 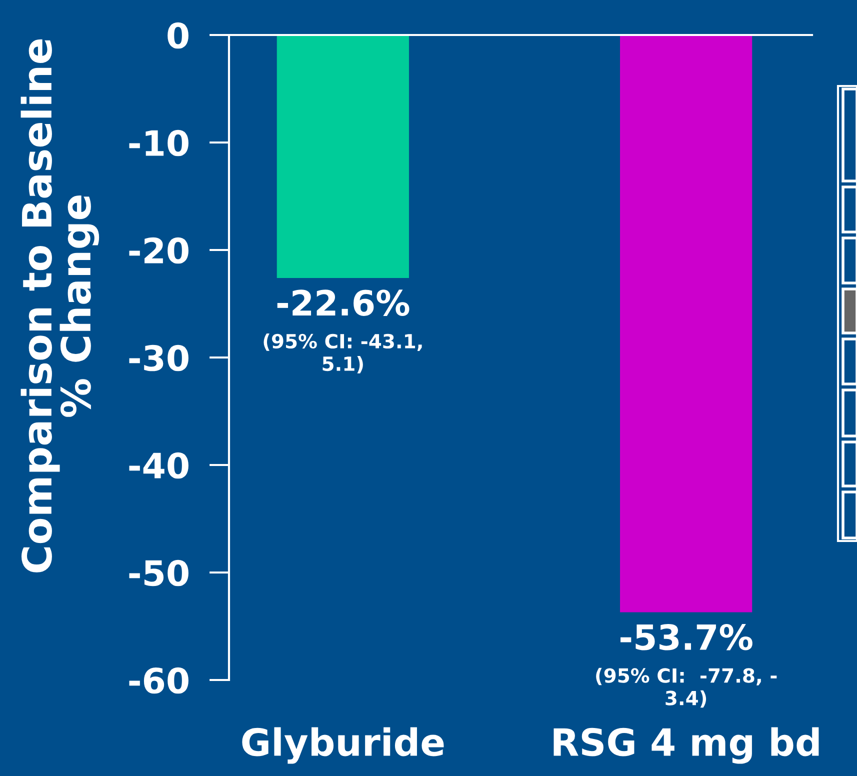 What do you see at coordinates (686, 637) in the screenshot?
I see `data-label: -53.7%` at bounding box center [686, 637].